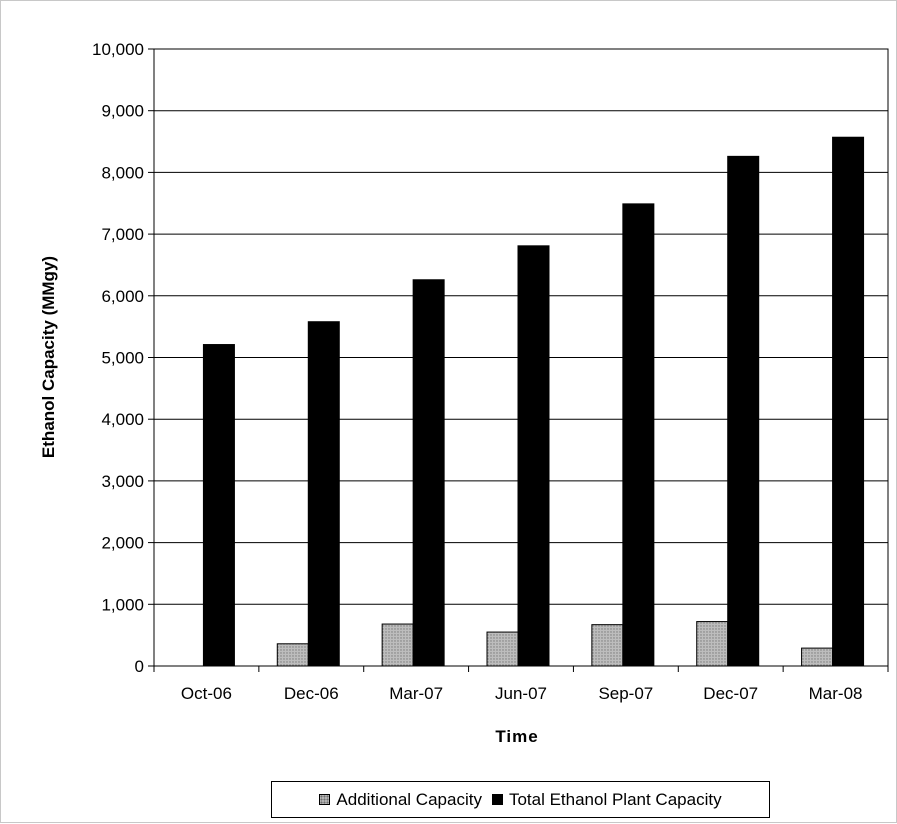 The width and height of the screenshot is (897, 824). What do you see at coordinates (122, 111) in the screenshot?
I see `y-tick-label: 9,000` at bounding box center [122, 111].